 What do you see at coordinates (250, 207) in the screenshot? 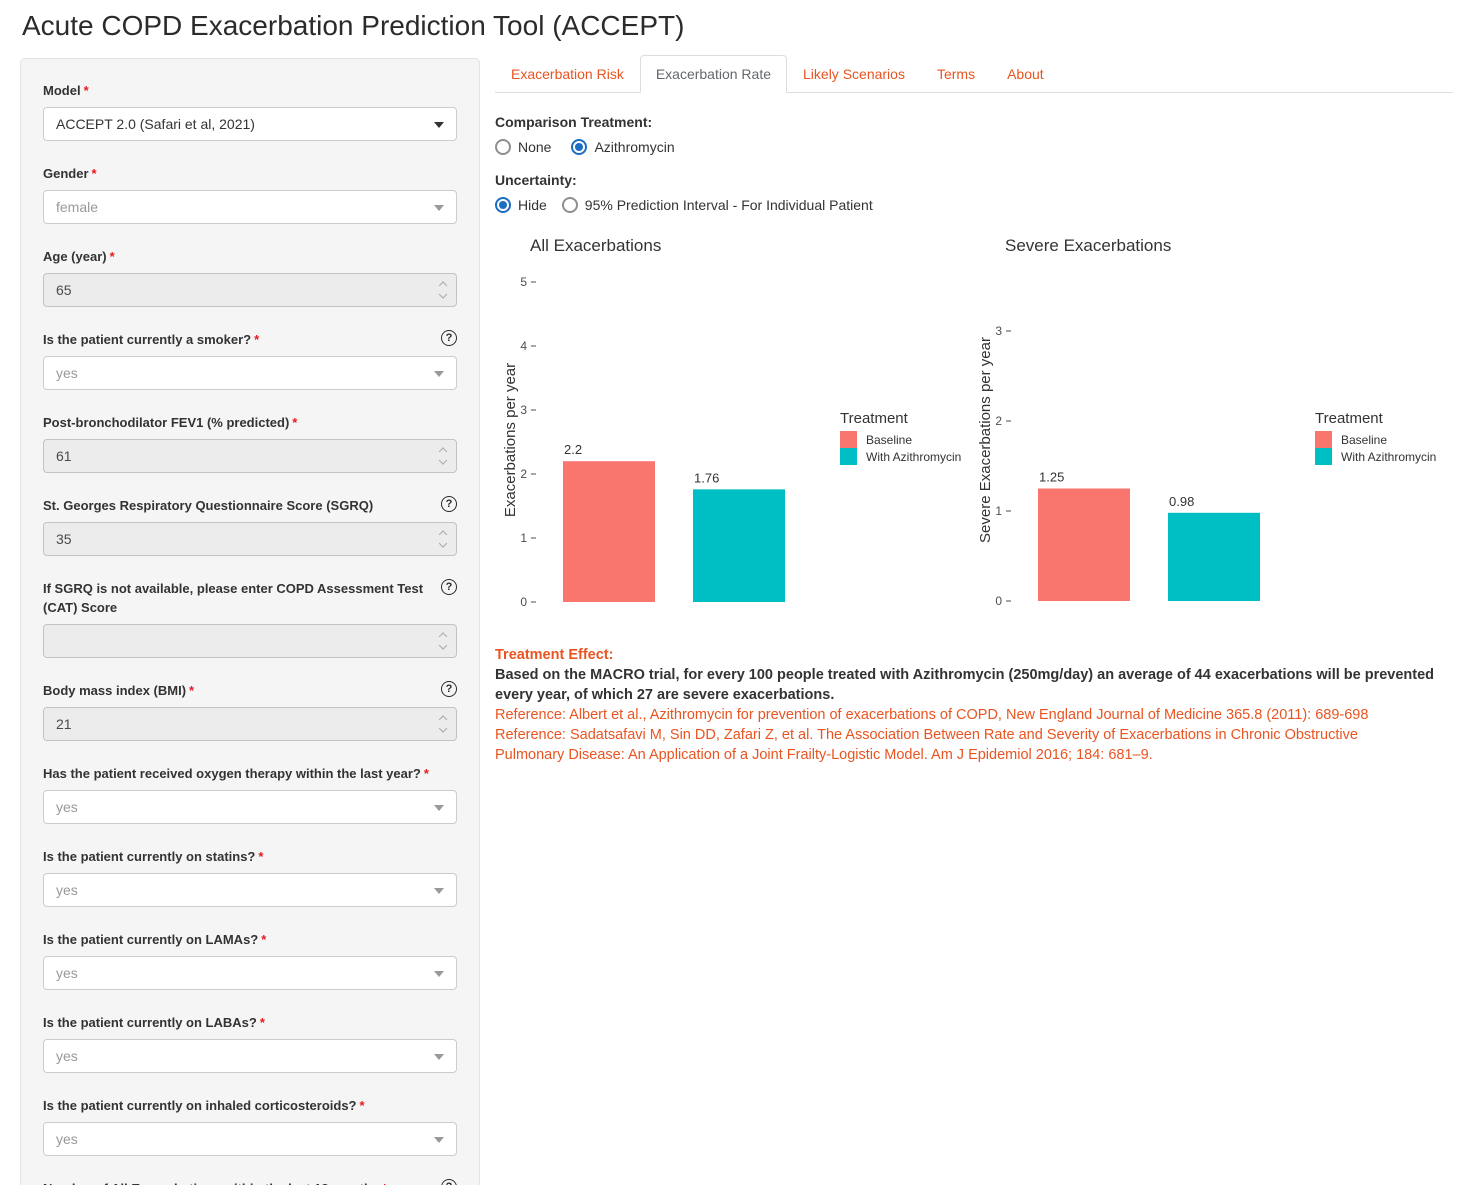
I see `gender-select: female` at bounding box center [250, 207].